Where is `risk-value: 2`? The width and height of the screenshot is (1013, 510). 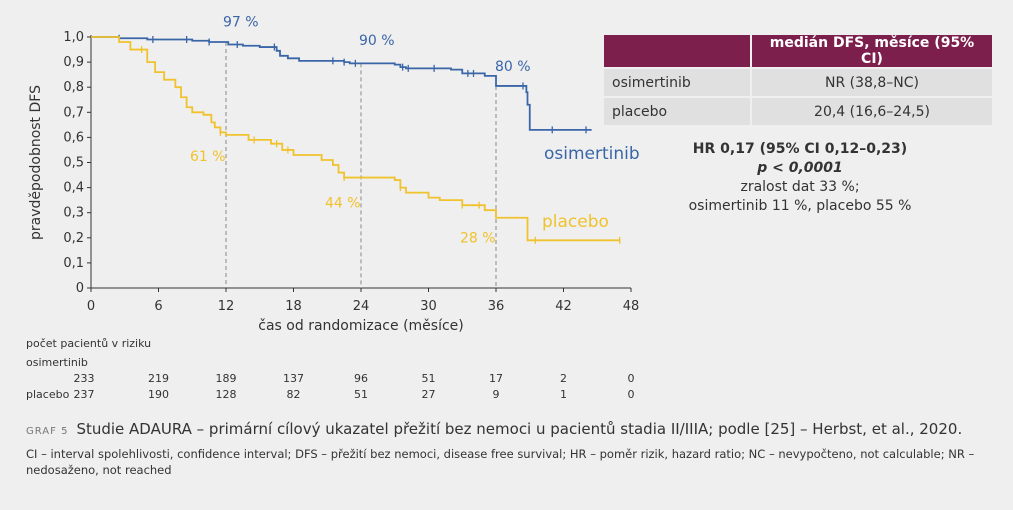
risk-value: 2 is located at coordinates (563, 378).